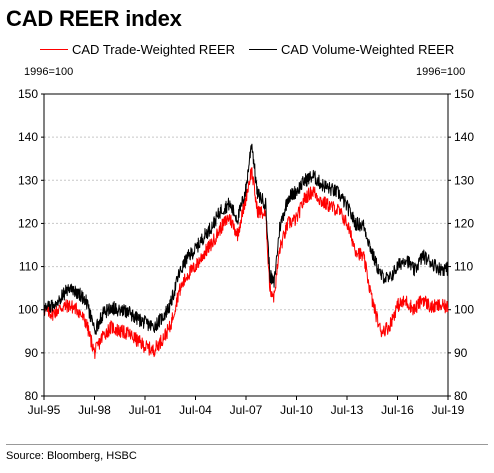 This screenshot has width=494, height=473. What do you see at coordinates (28, 310) in the screenshot?
I see `y-tick-label-left: 100` at bounding box center [28, 310].